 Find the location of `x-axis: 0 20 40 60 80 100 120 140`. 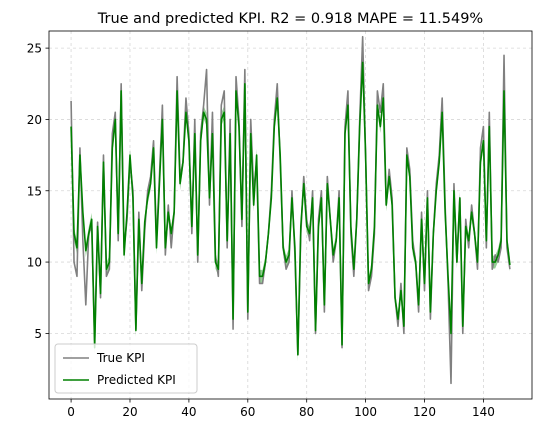

x-axis: 0 20 40 60 80 100 120 140 is located at coordinates (281, 409).